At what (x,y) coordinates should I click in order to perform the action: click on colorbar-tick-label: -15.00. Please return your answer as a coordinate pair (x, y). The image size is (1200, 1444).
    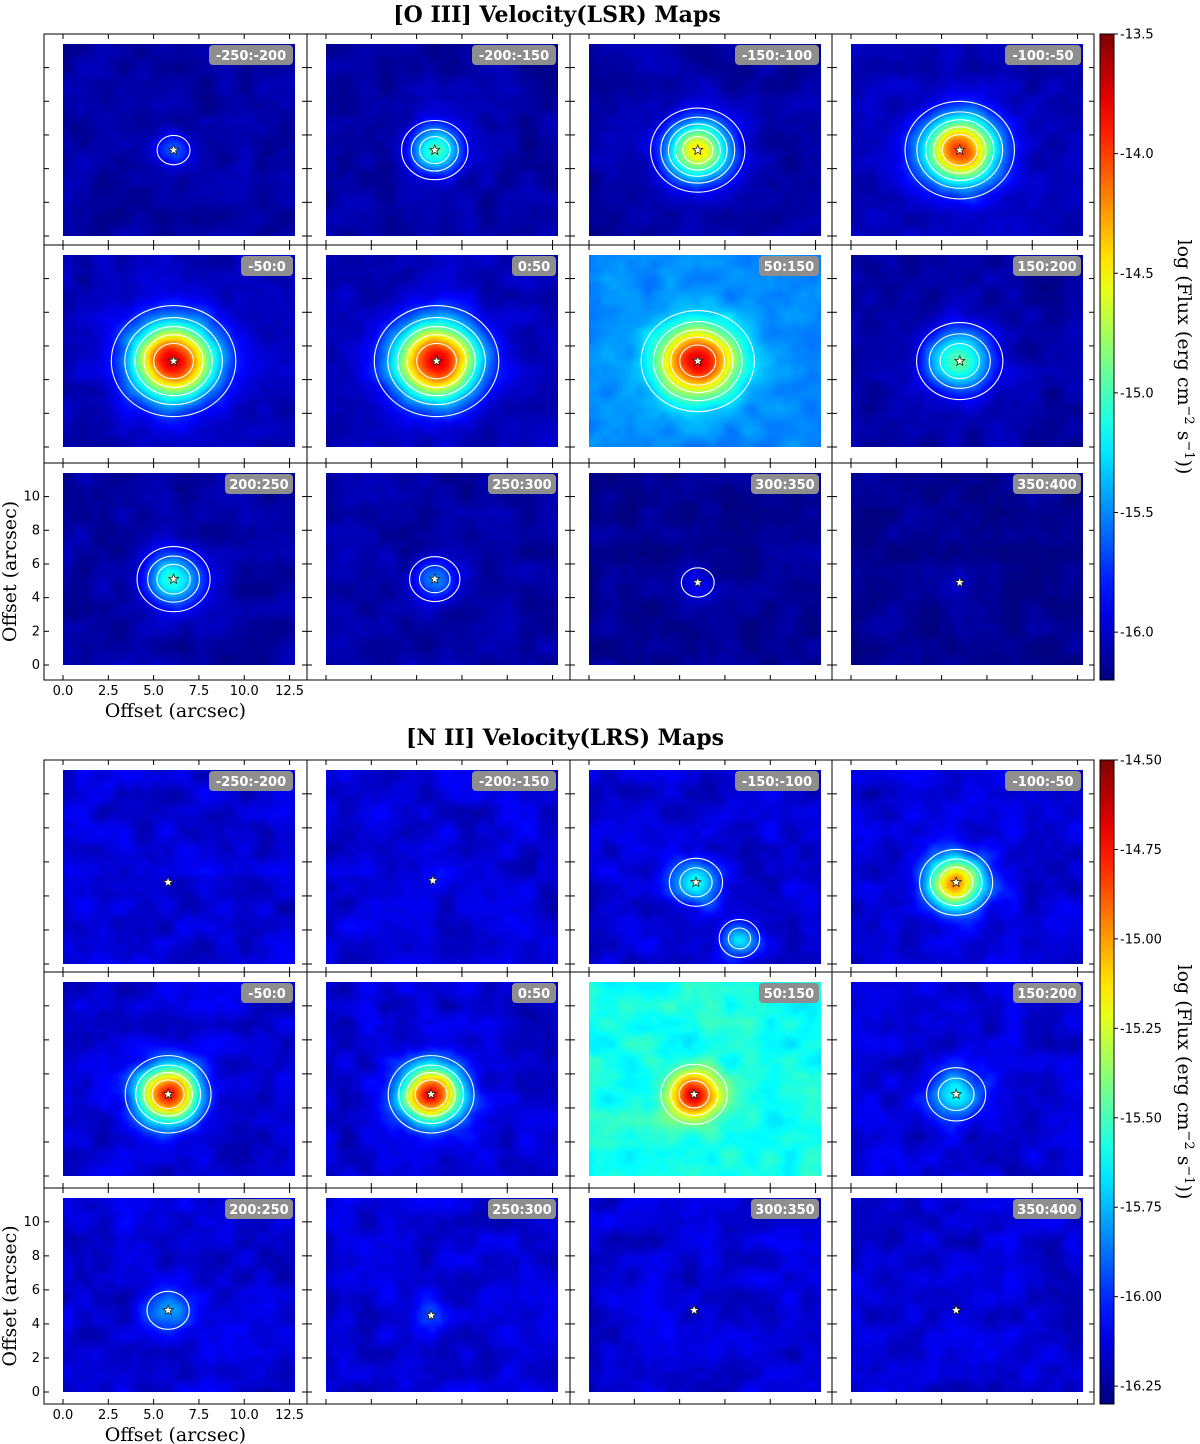
    Looking at the image, I should click on (1141, 939).